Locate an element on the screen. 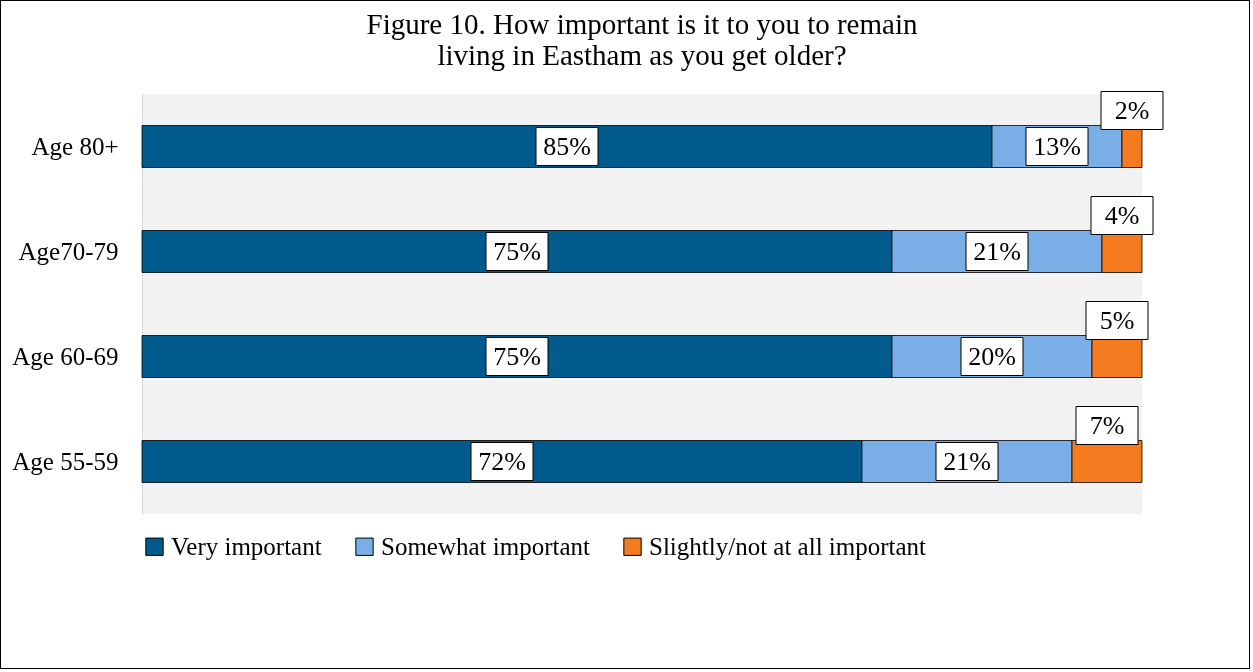 This screenshot has width=1253, height=672. data-label: 7% is located at coordinates (1107, 425).